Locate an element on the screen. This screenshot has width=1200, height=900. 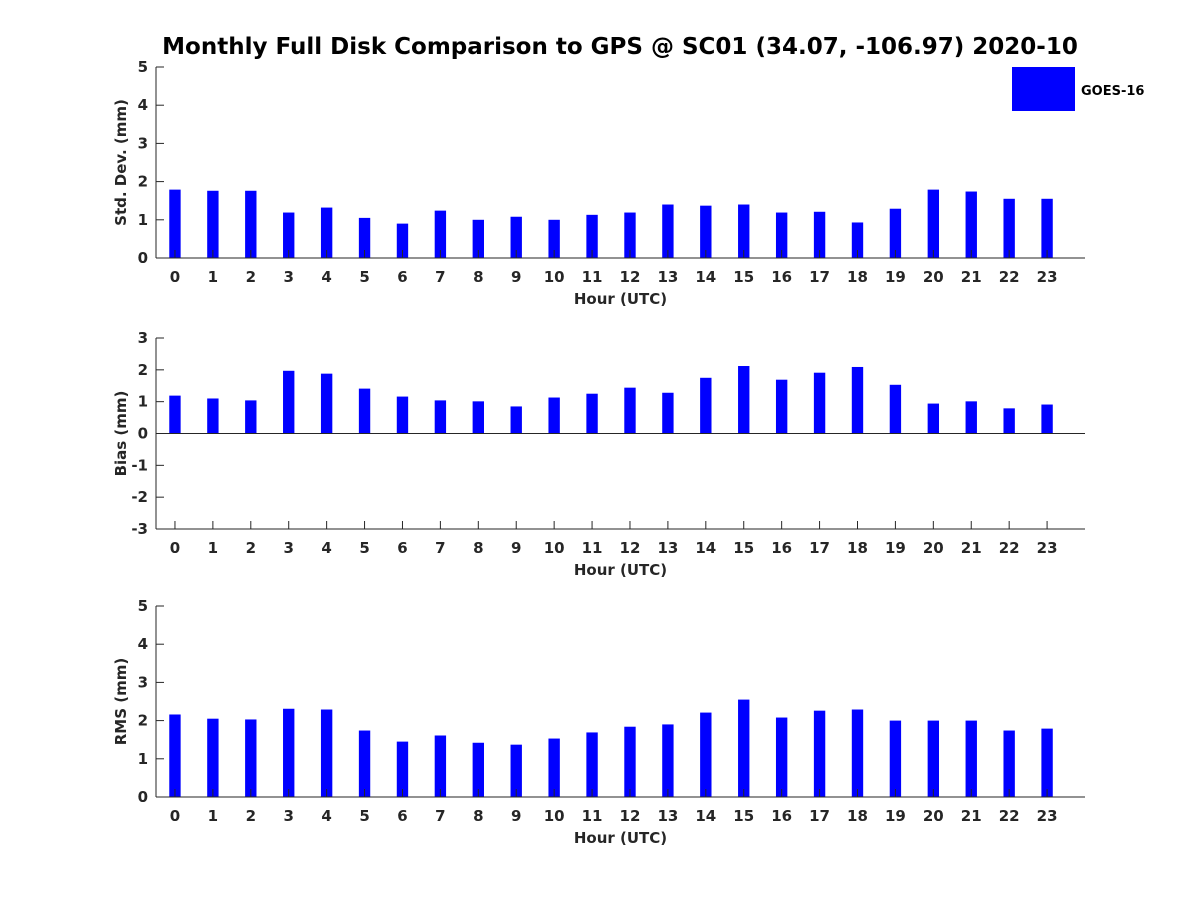
legend-label: GOES-16 is located at coordinates (1112, 91).